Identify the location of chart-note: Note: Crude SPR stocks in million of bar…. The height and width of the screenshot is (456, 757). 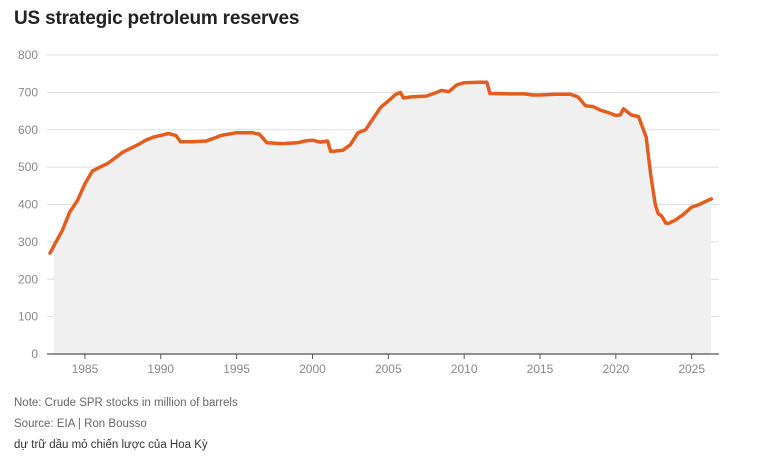
(126, 403).